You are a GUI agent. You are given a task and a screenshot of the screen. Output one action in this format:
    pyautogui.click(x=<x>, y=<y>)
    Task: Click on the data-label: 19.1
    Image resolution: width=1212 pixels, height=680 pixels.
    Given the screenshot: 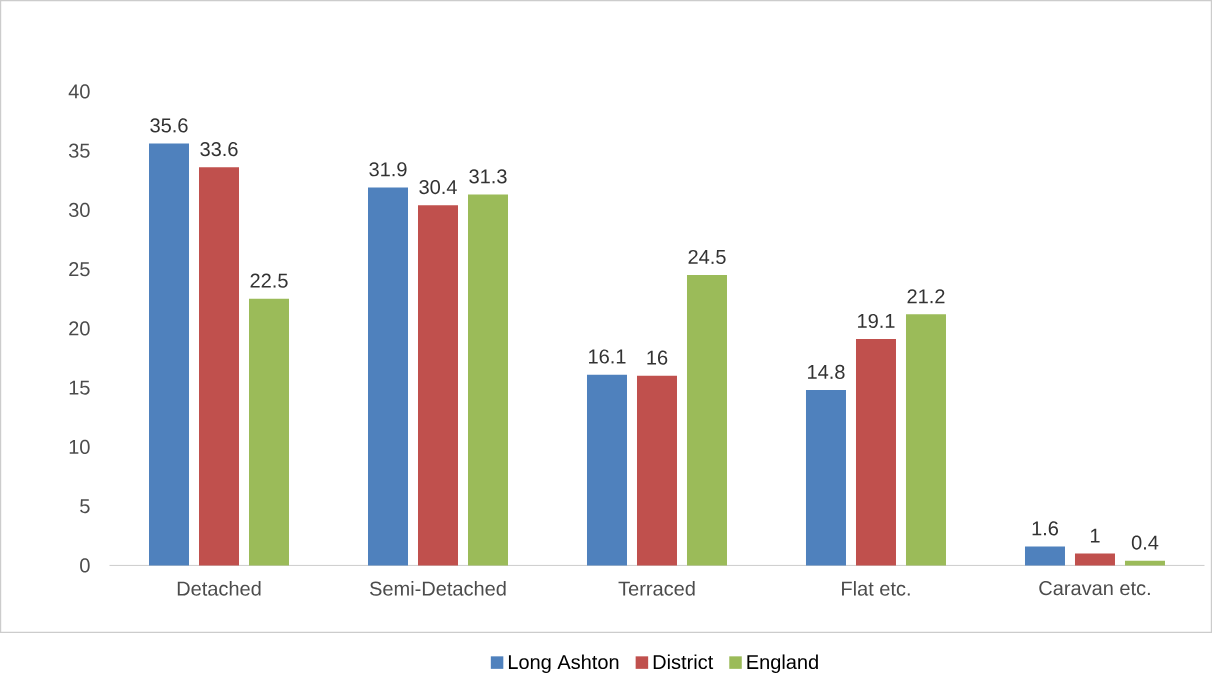 What is the action you would take?
    pyautogui.click(x=876, y=321)
    